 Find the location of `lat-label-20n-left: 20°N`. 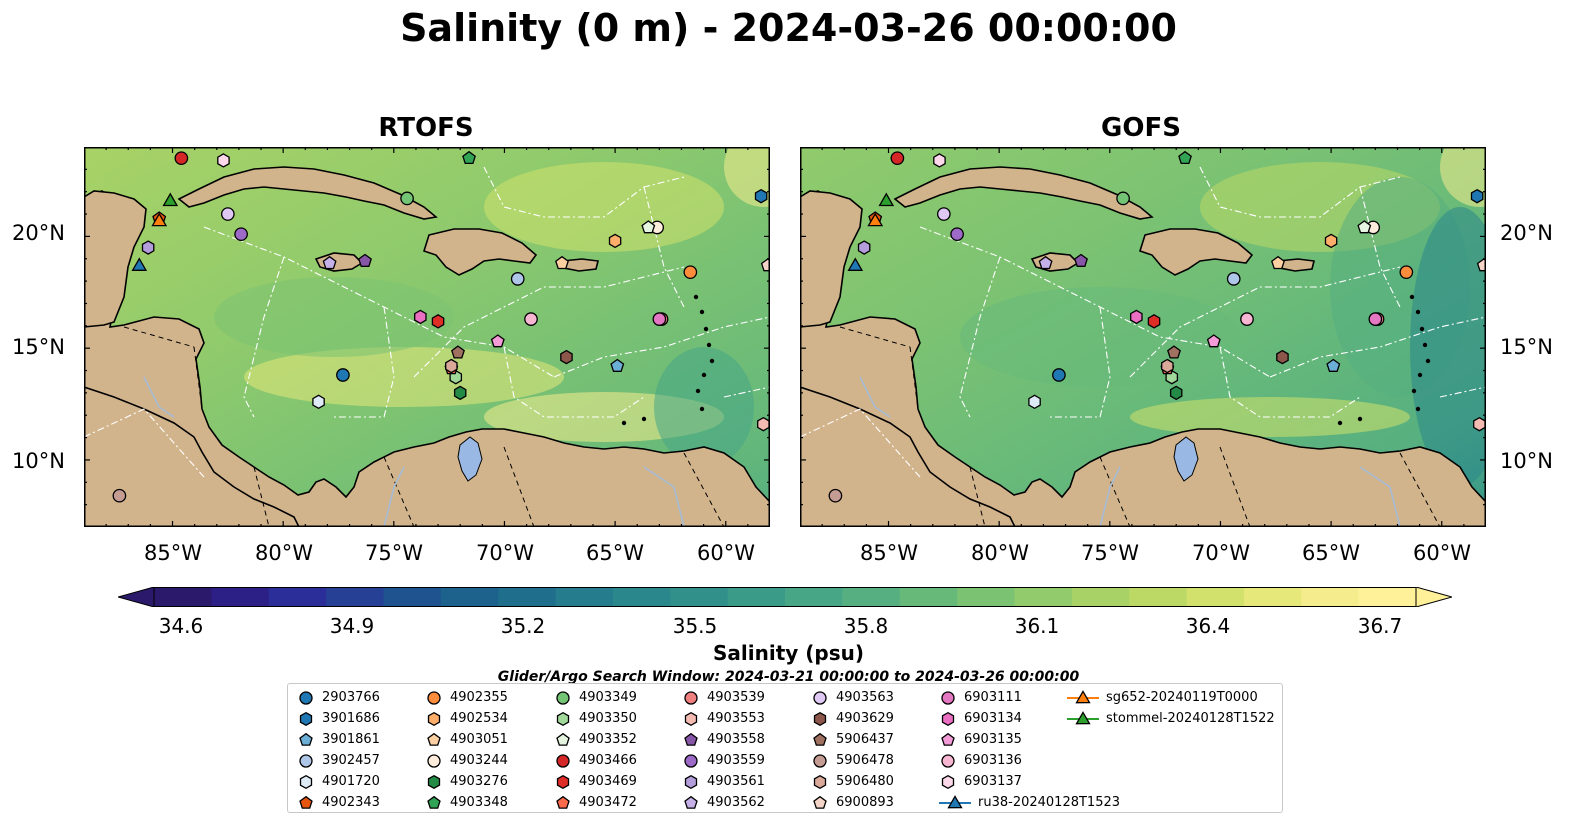

lat-label-20n-left: 20°N is located at coordinates (38, 233).